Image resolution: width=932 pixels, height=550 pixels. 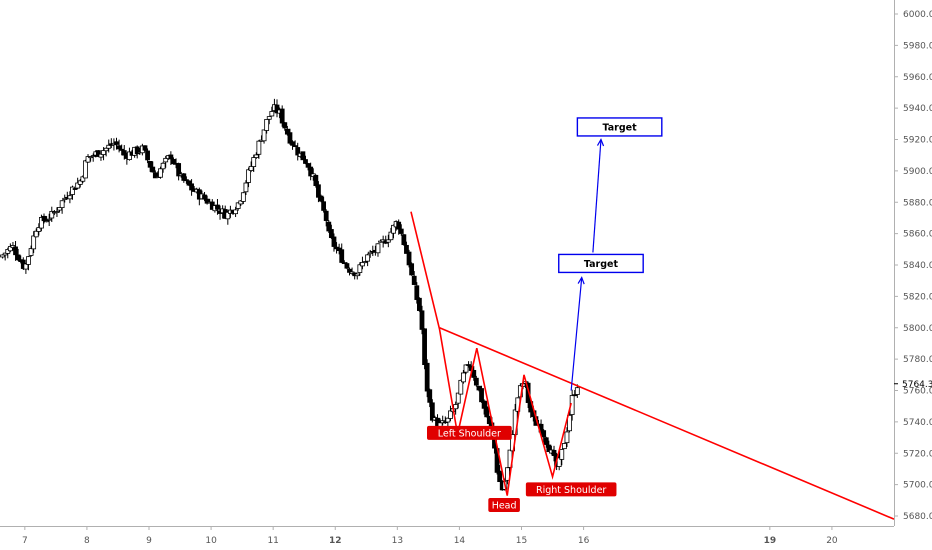 What do you see at coordinates (917, 423) in the screenshot?
I see `y-tick-label: 5740.0` at bounding box center [917, 423].